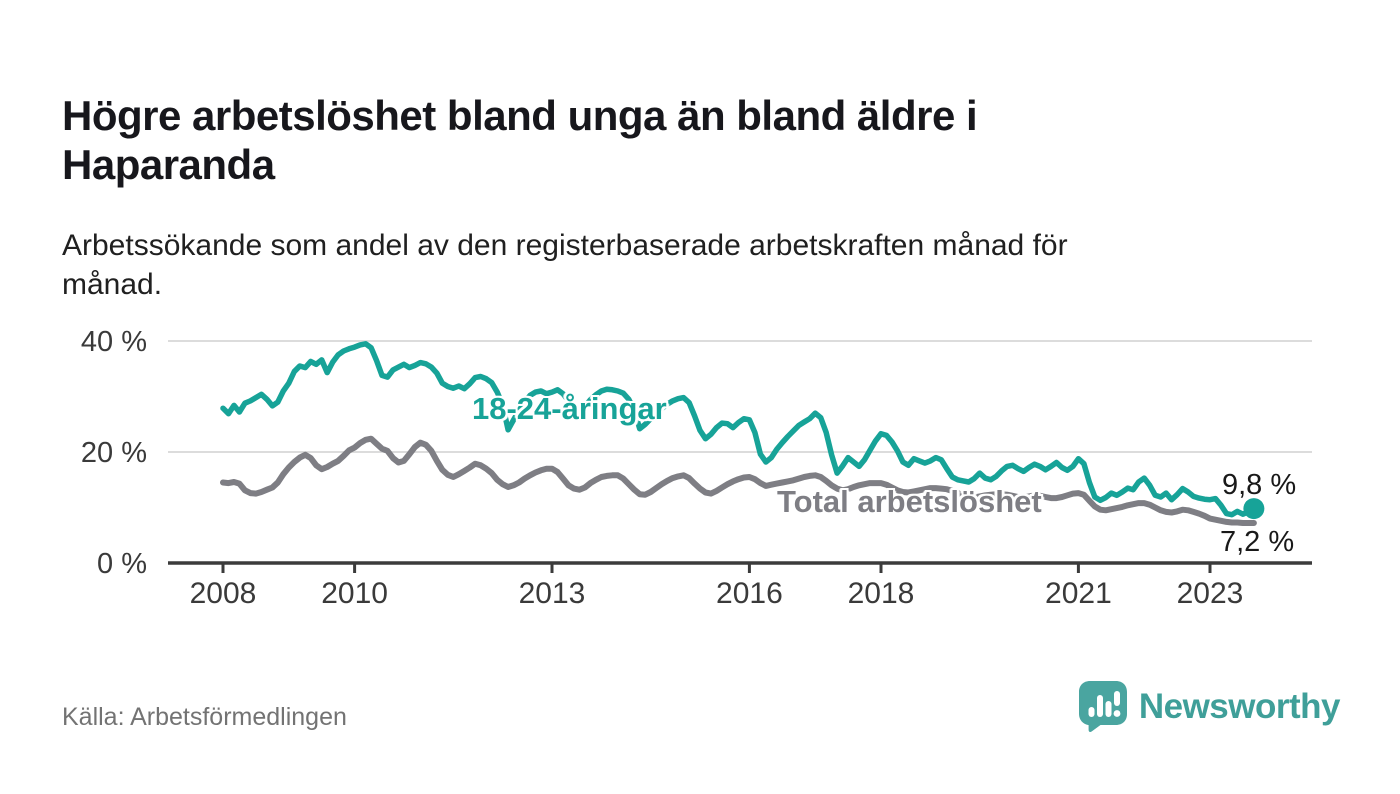 This screenshot has width=1400, height=794. I want to click on newsworthy-icon, so click(1102, 707).